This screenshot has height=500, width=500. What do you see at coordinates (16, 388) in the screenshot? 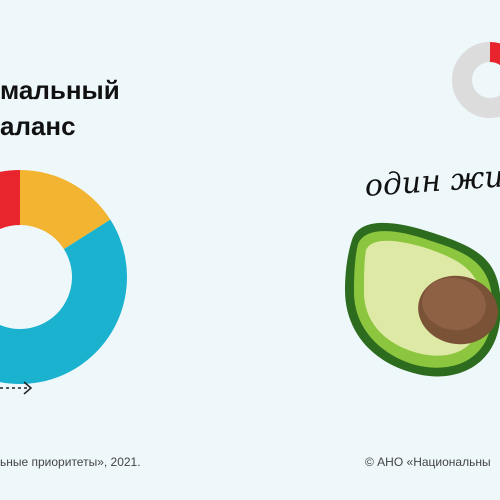
I see `arrow` at bounding box center [16, 388].